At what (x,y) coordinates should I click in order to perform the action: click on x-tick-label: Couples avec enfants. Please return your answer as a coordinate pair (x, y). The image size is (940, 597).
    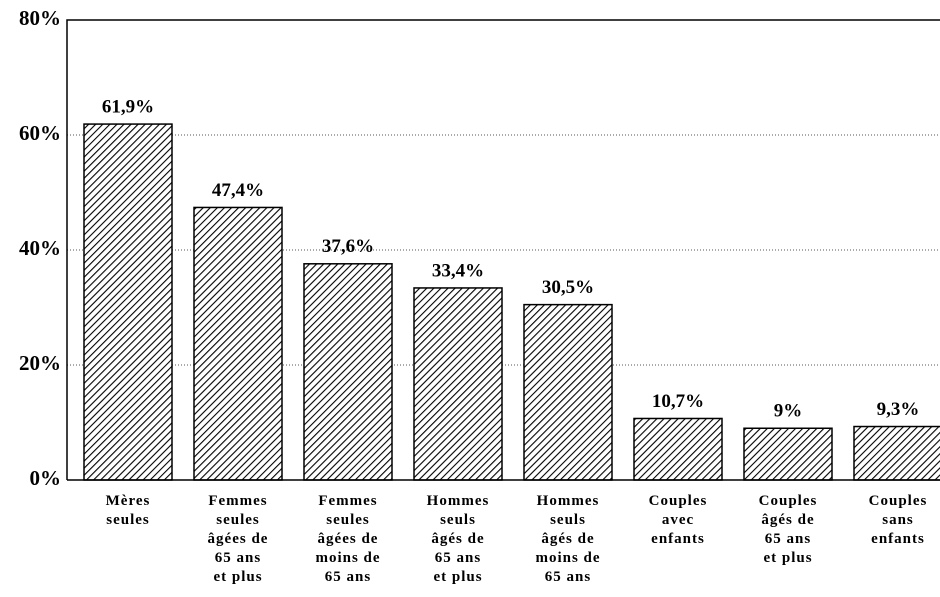
    Looking at the image, I should click on (678, 520).